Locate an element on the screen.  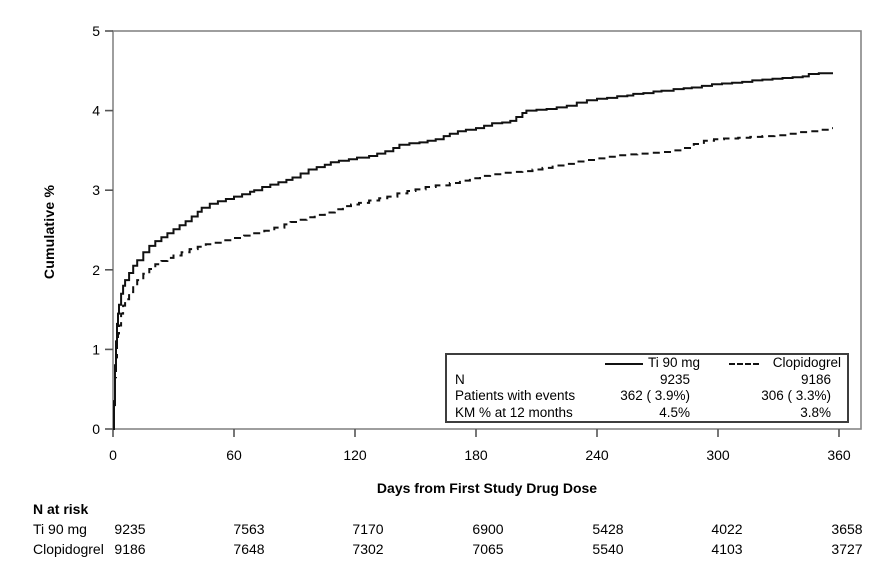
legend-km-clo: 3.8% is located at coordinates (815, 412).